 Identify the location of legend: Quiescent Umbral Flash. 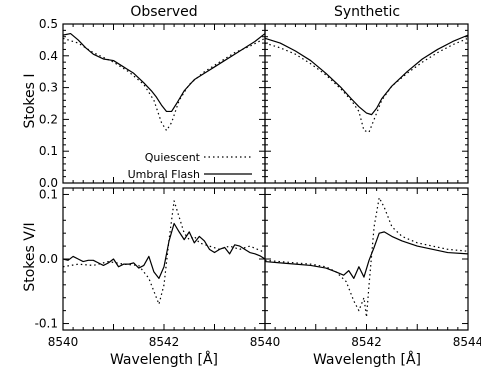
(190, 166).